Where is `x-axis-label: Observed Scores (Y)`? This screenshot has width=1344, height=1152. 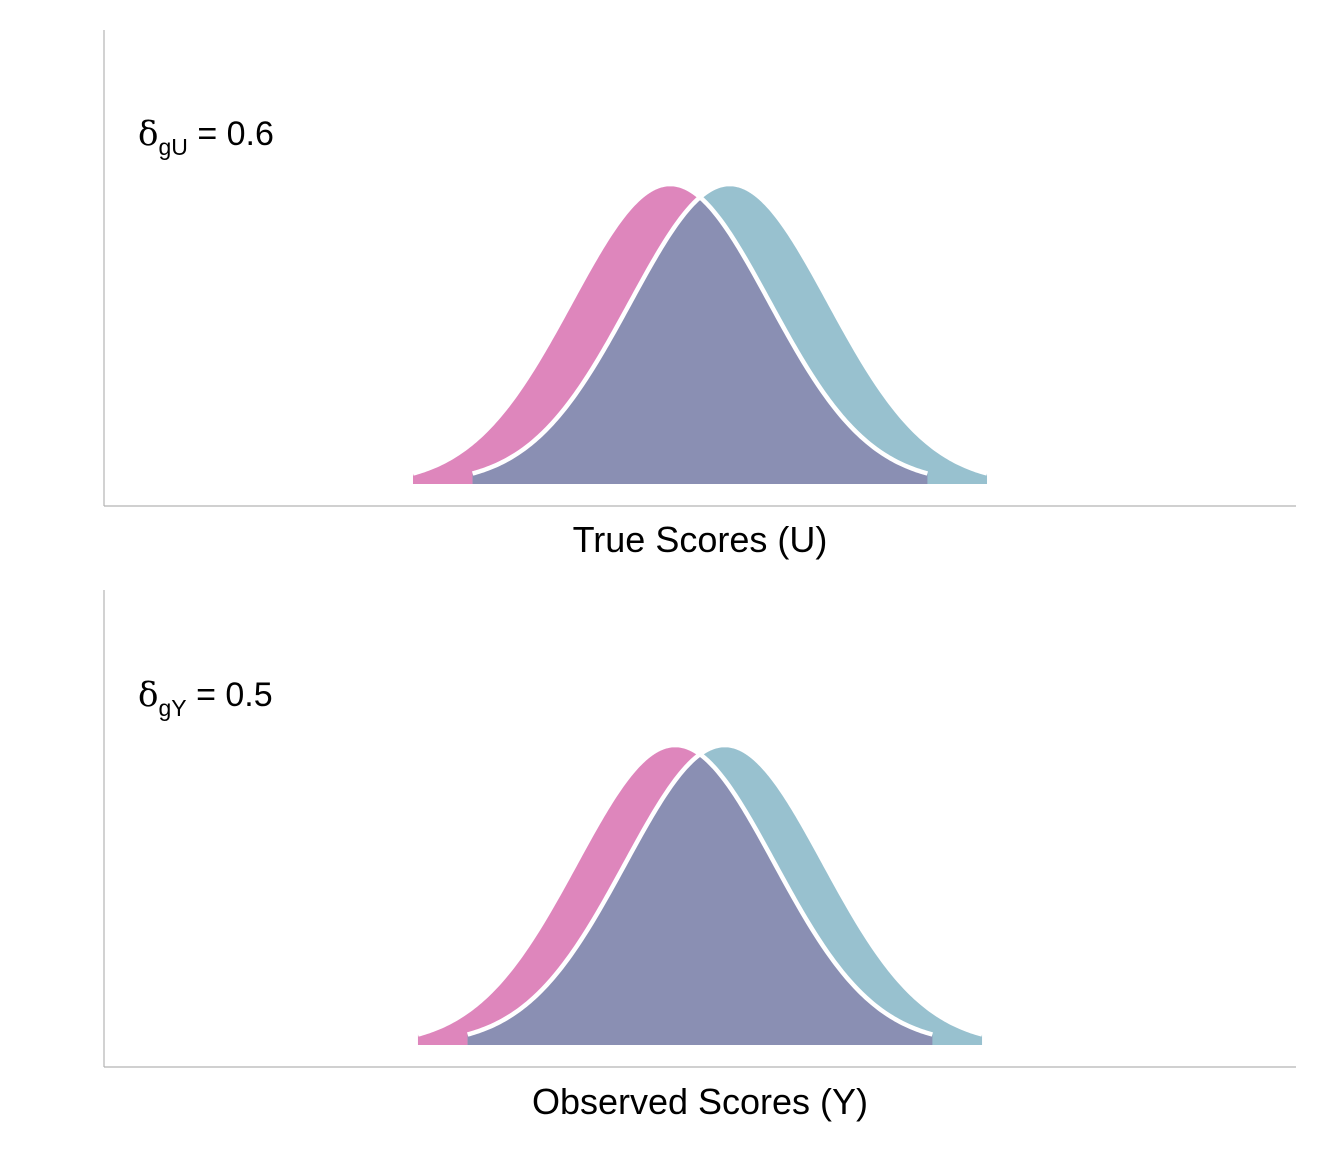
x-axis-label: Observed Scores (Y) is located at coordinates (700, 1101).